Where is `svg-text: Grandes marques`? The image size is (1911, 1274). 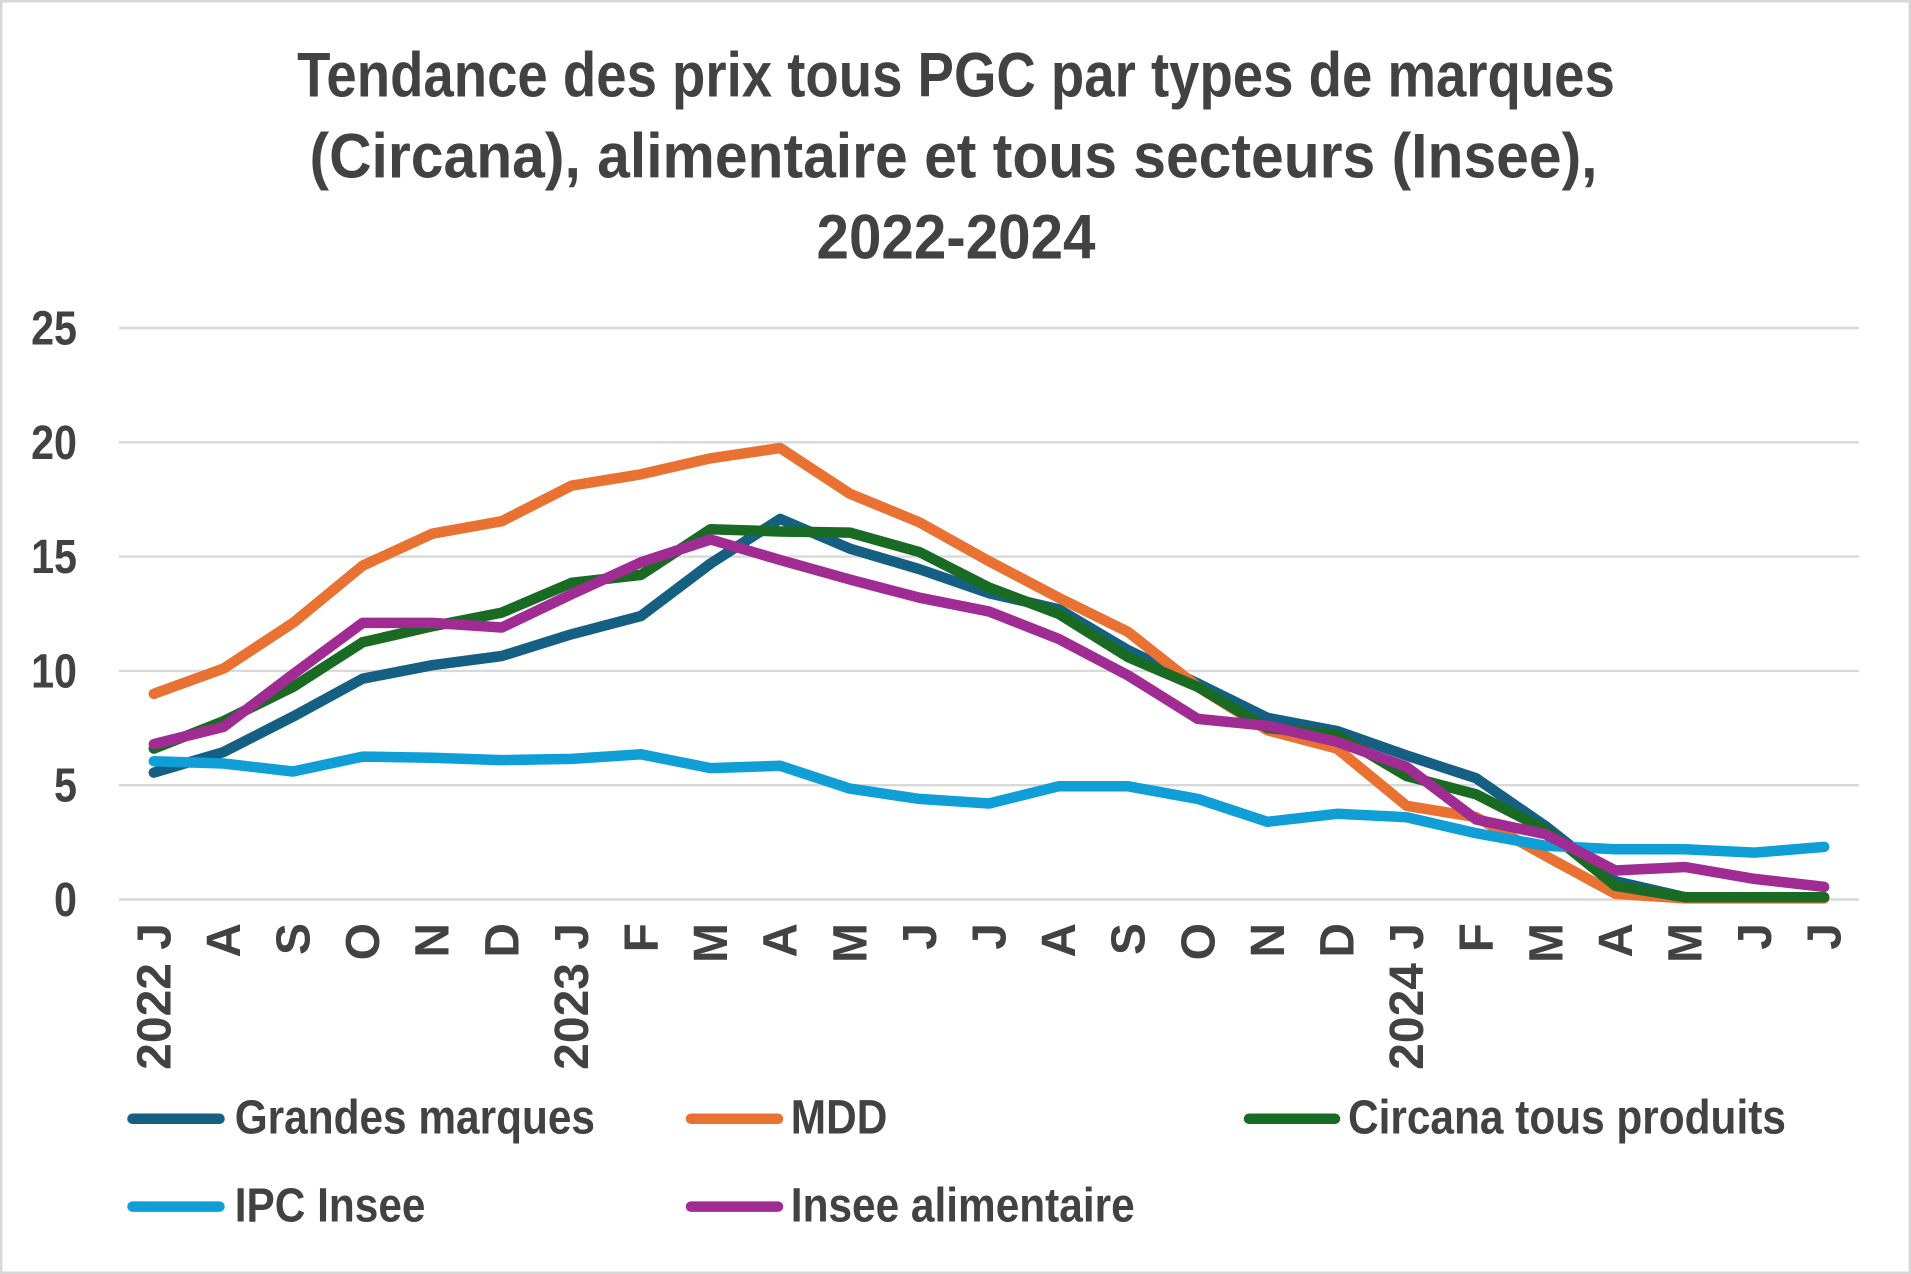
svg-text: Grandes marques is located at coordinates (415, 1117).